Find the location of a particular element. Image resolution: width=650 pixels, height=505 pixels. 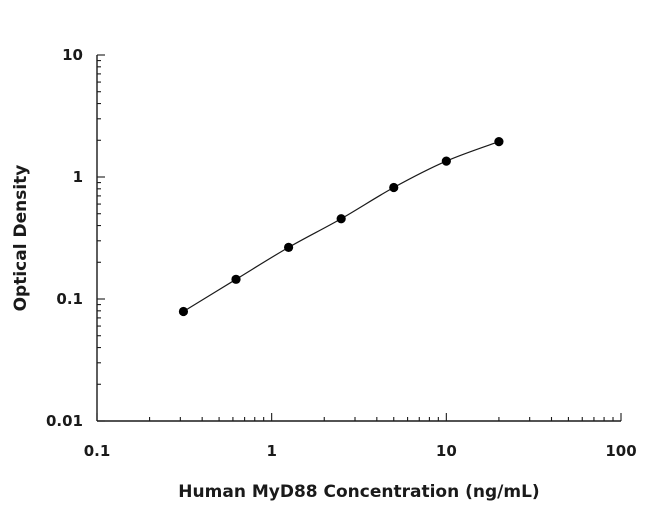

x-tick-label: 1 is located at coordinates (271, 451).